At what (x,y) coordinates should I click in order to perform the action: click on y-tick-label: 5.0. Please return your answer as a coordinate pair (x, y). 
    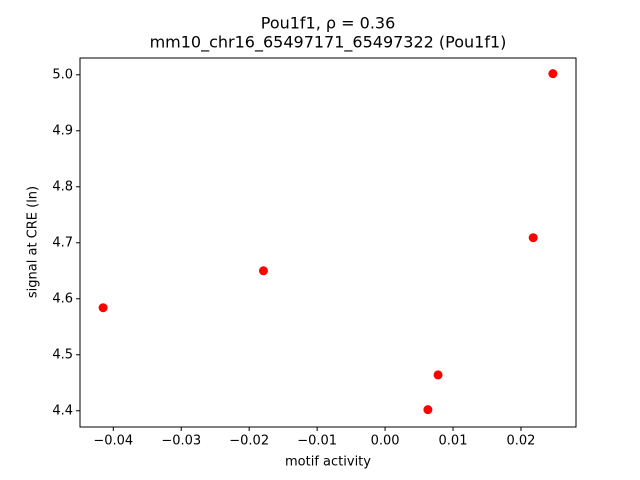
    Looking at the image, I should click on (62, 74).